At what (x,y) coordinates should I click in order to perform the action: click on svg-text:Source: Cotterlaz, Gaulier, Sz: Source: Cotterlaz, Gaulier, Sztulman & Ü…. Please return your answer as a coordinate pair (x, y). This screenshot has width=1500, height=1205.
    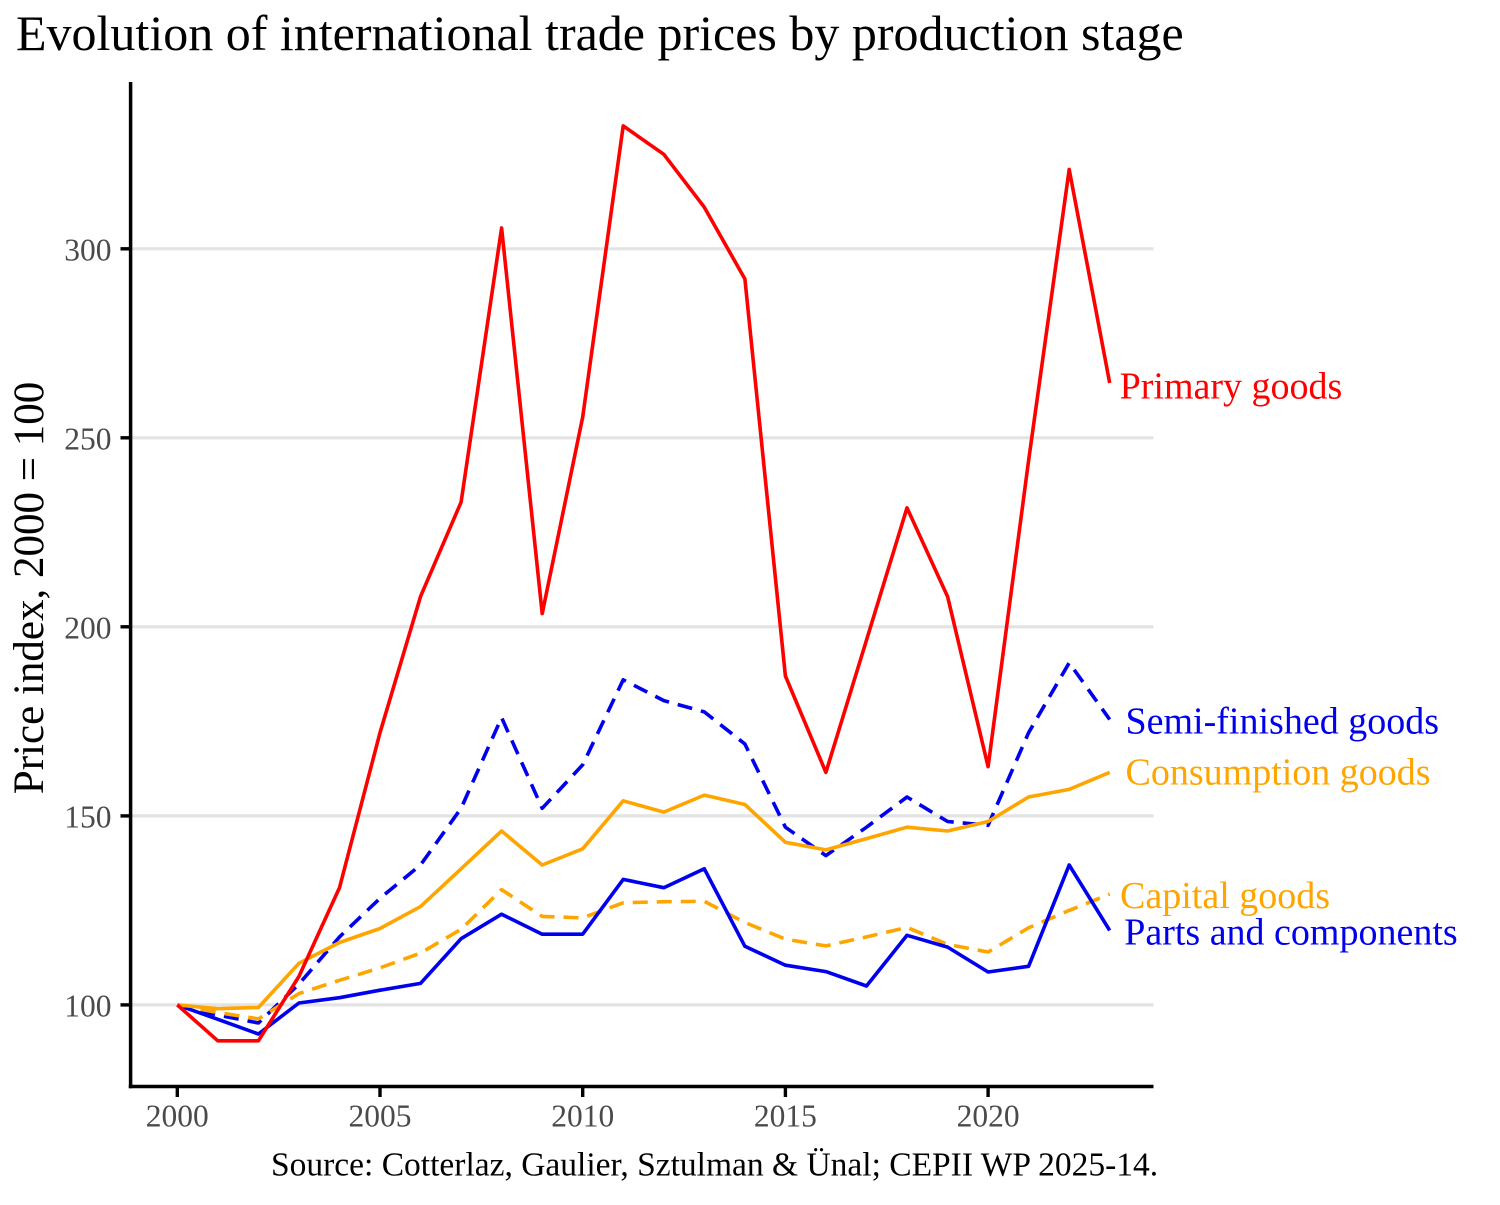
    Looking at the image, I should click on (714, 1164).